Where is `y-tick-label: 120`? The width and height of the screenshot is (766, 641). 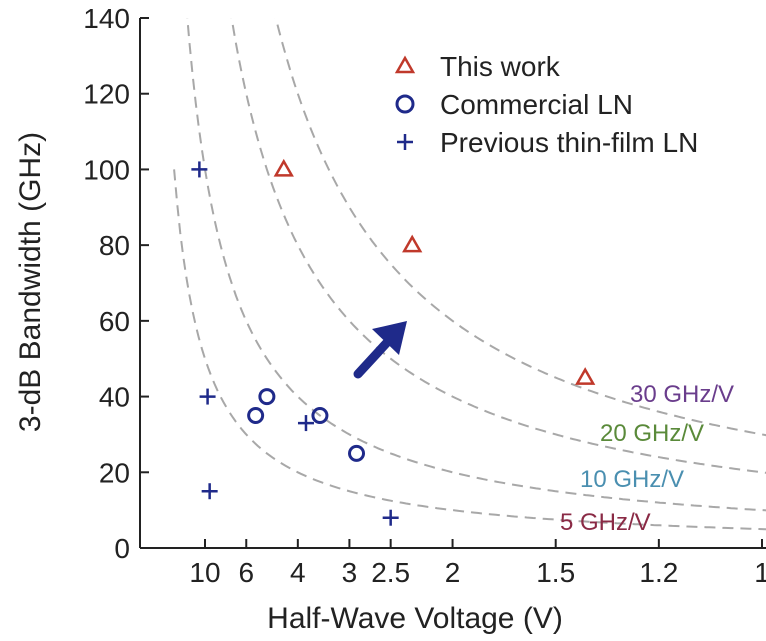 y-tick-label: 120 is located at coordinates (106, 94).